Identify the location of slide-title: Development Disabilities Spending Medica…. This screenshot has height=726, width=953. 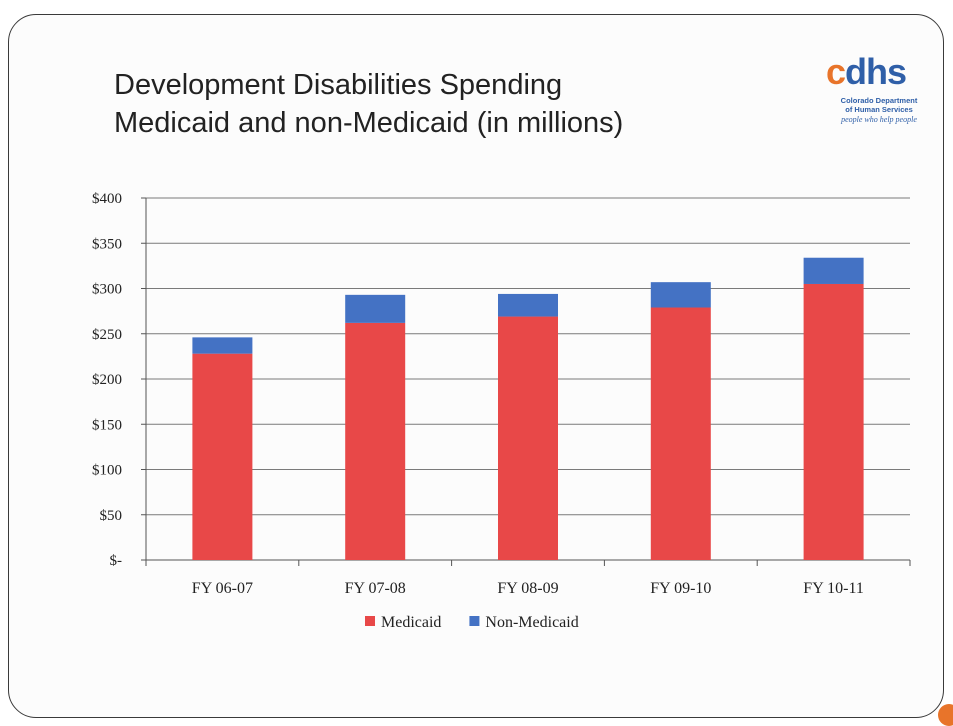
(368, 104).